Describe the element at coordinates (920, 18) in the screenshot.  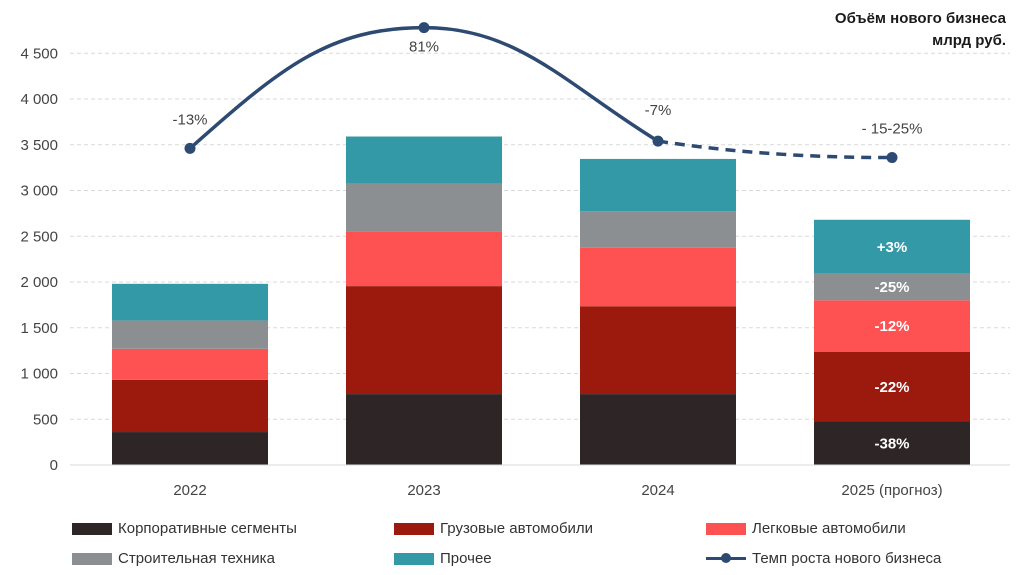
I see `chart-title-line-1: Объём нового бизнеса` at that location.